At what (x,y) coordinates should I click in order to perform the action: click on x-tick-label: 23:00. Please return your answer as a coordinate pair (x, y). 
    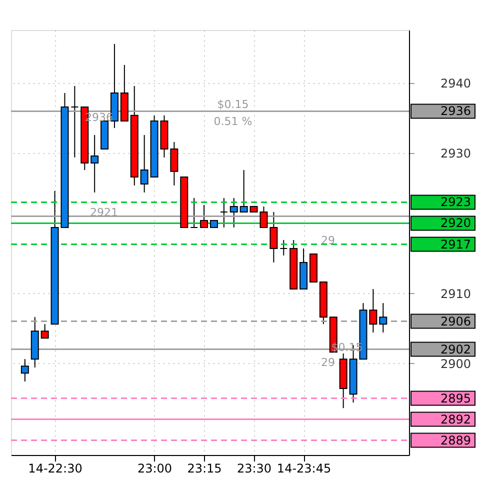
    Looking at the image, I should click on (154, 469).